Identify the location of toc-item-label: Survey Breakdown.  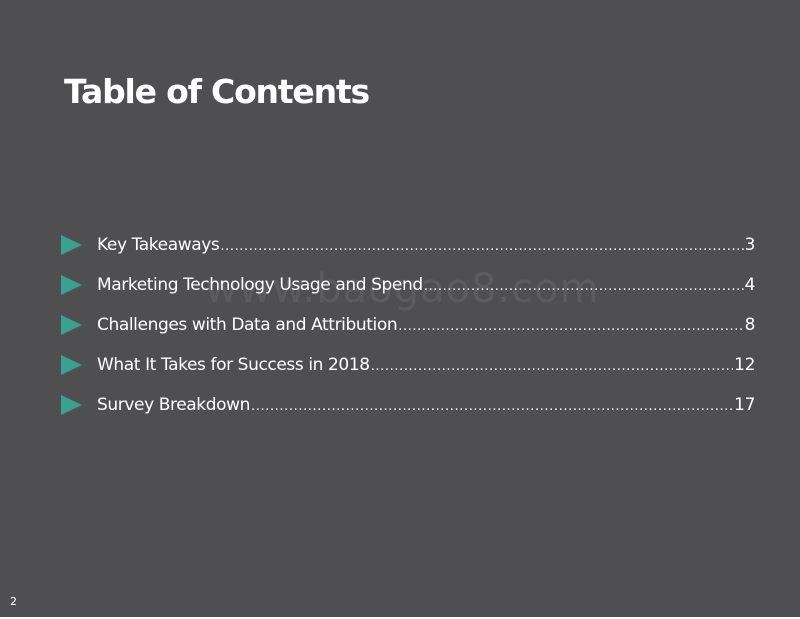
(174, 405).